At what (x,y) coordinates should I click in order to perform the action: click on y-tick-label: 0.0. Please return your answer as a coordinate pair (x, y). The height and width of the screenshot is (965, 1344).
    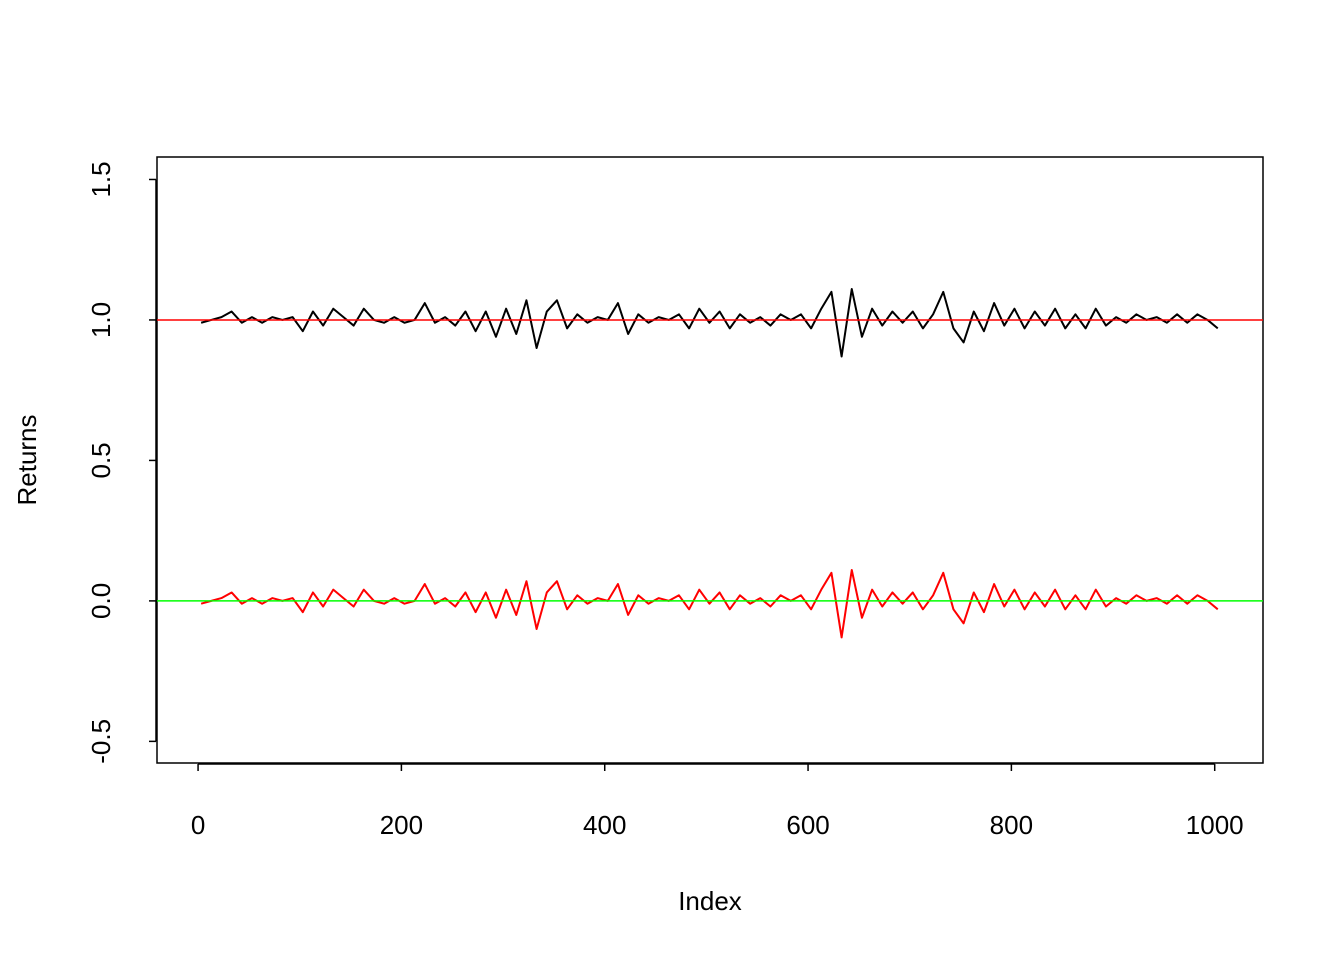
    Looking at the image, I should click on (101, 601).